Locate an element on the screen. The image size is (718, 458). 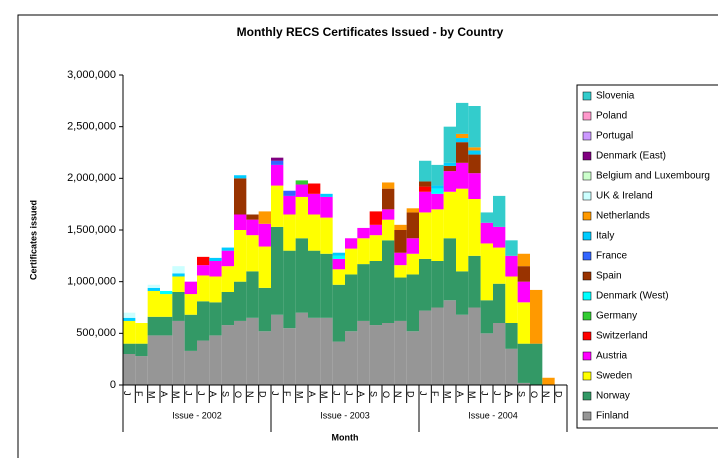
legend-label: Norway is located at coordinates (613, 396).